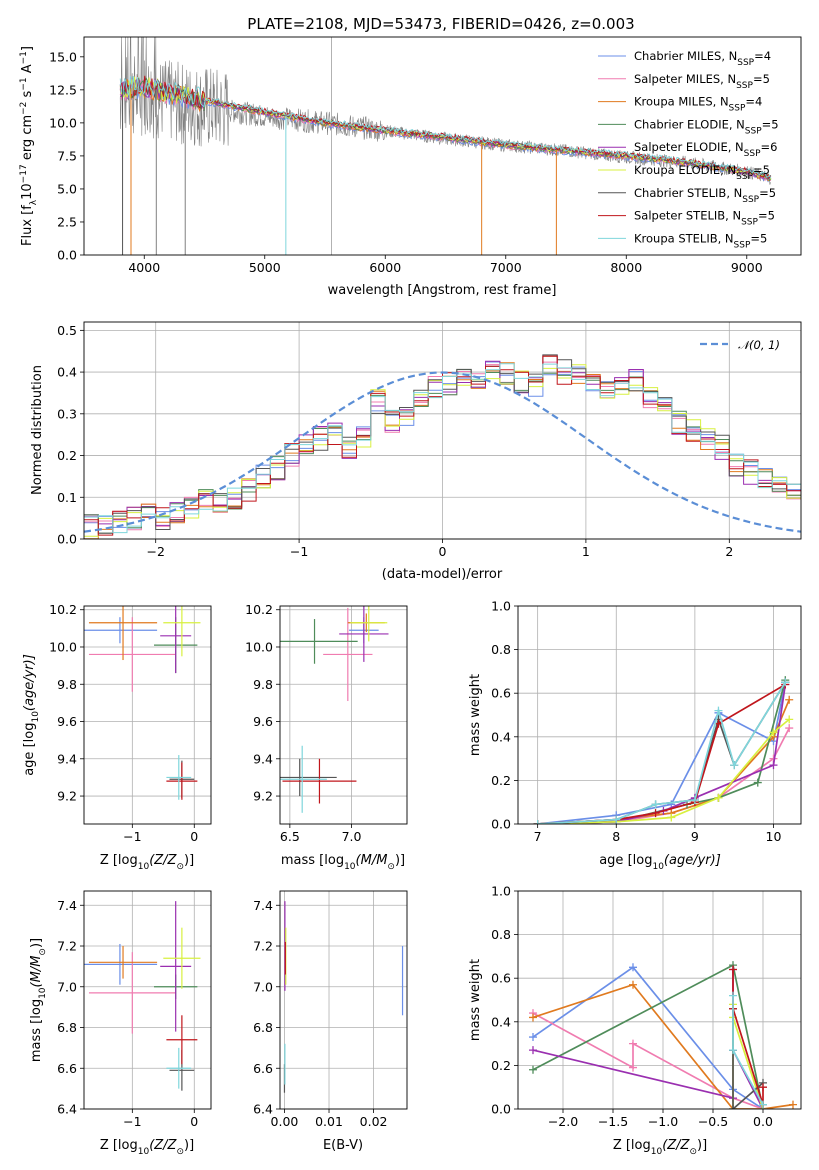 Image resolution: width=819 pixels, height=1170 pixels. Describe the element at coordinates (692, 860) in the screenshot. I see `x-axis-label-part: (age/yr)]` at that location.